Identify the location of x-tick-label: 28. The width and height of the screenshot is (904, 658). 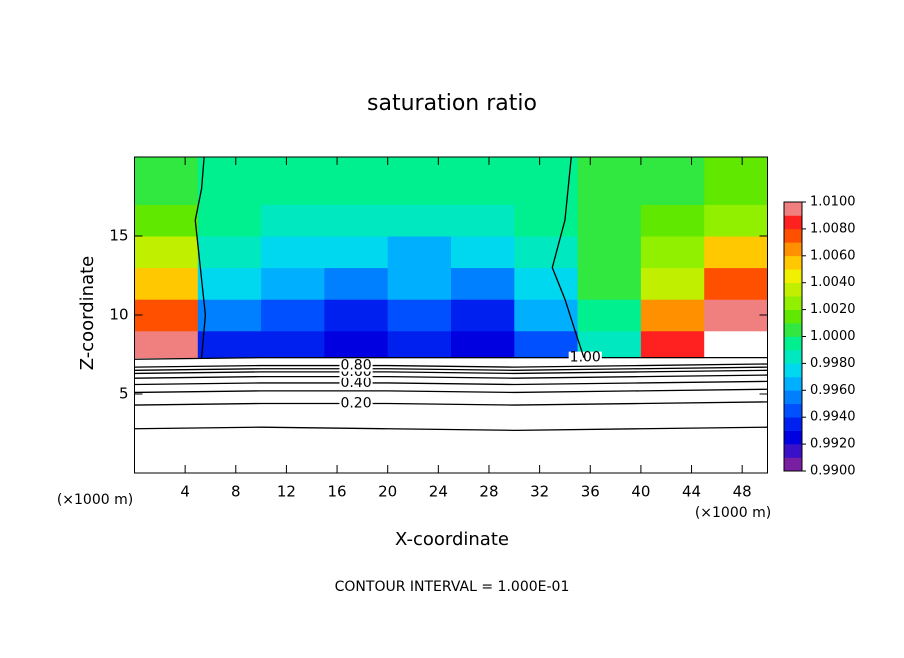
(488, 492).